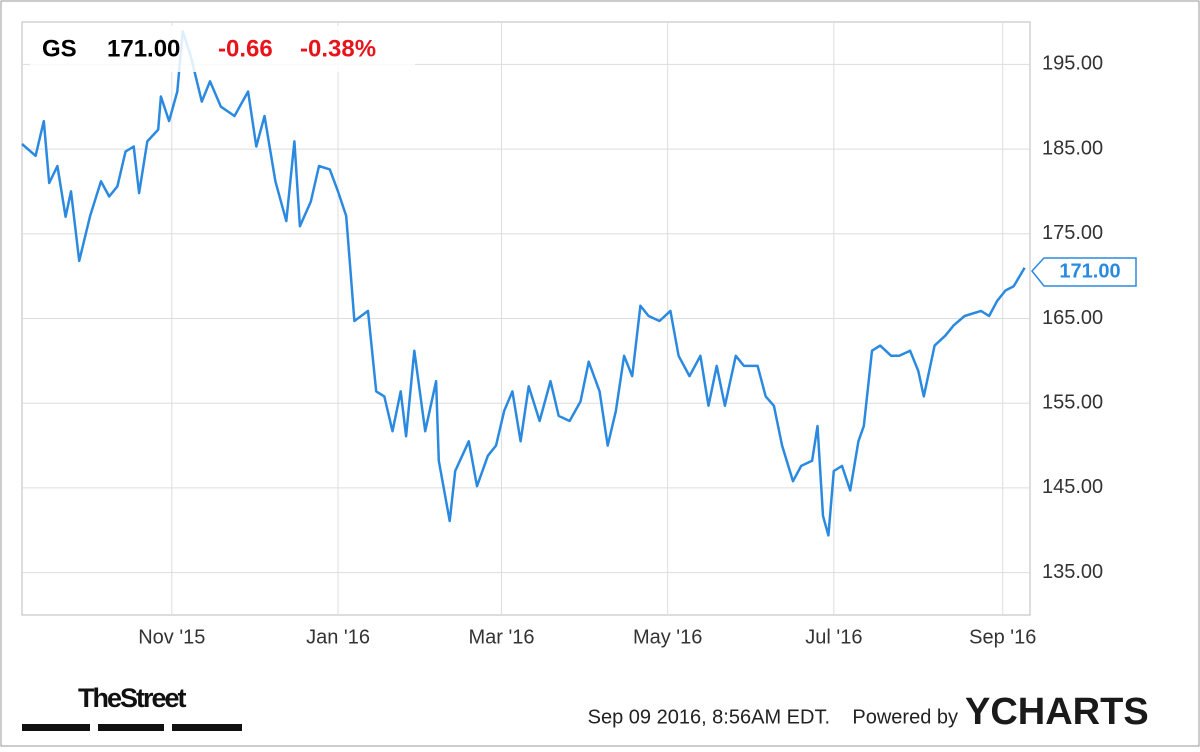 Image resolution: width=1200 pixels, height=752 pixels. What do you see at coordinates (1072, 402) in the screenshot?
I see `y-tick-label: 155.00` at bounding box center [1072, 402].